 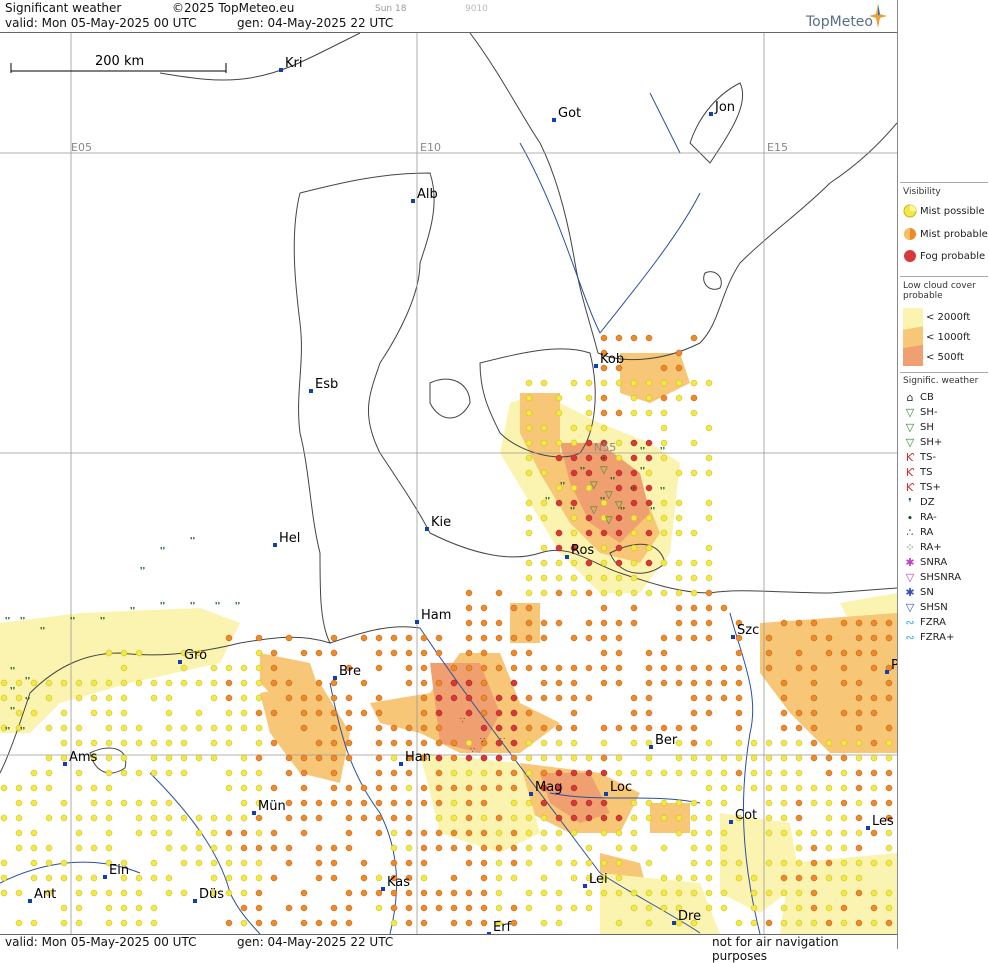 What do you see at coordinates (910, 256) in the screenshot?
I see `fog-probable-icon` at bounding box center [910, 256].